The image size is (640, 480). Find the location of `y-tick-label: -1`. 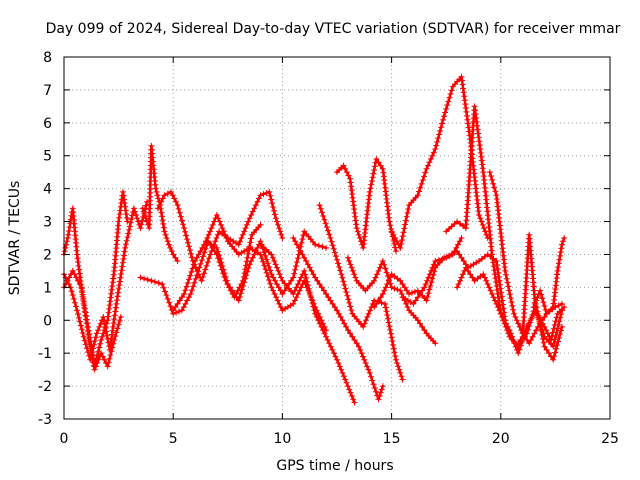

y-tick-label: -1 is located at coordinates (45, 354).